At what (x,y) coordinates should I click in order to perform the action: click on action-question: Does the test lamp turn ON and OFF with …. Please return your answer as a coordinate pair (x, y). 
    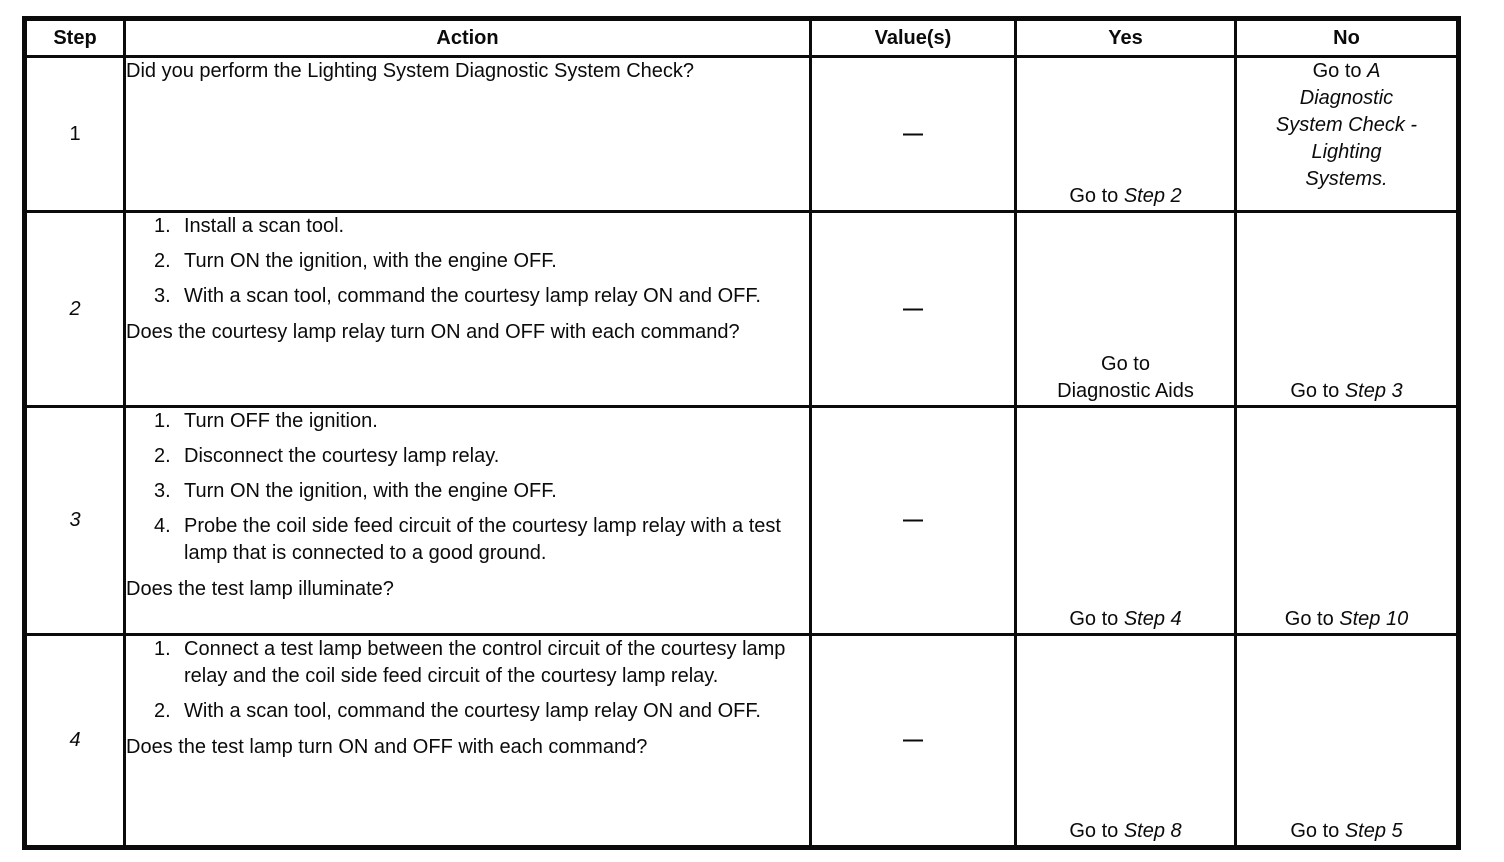
    Looking at the image, I should click on (387, 747).